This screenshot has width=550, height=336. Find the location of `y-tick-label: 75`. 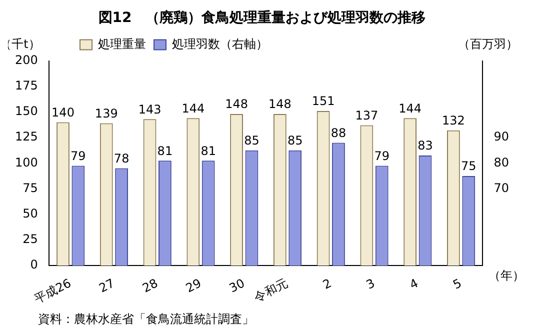

y-tick-label: 75 is located at coordinates (30, 187).